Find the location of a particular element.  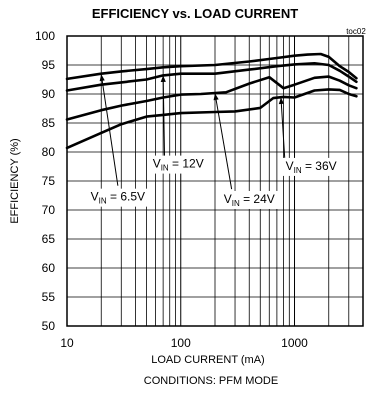

series-label-3: VIN = 36V is located at coordinates (311, 167).